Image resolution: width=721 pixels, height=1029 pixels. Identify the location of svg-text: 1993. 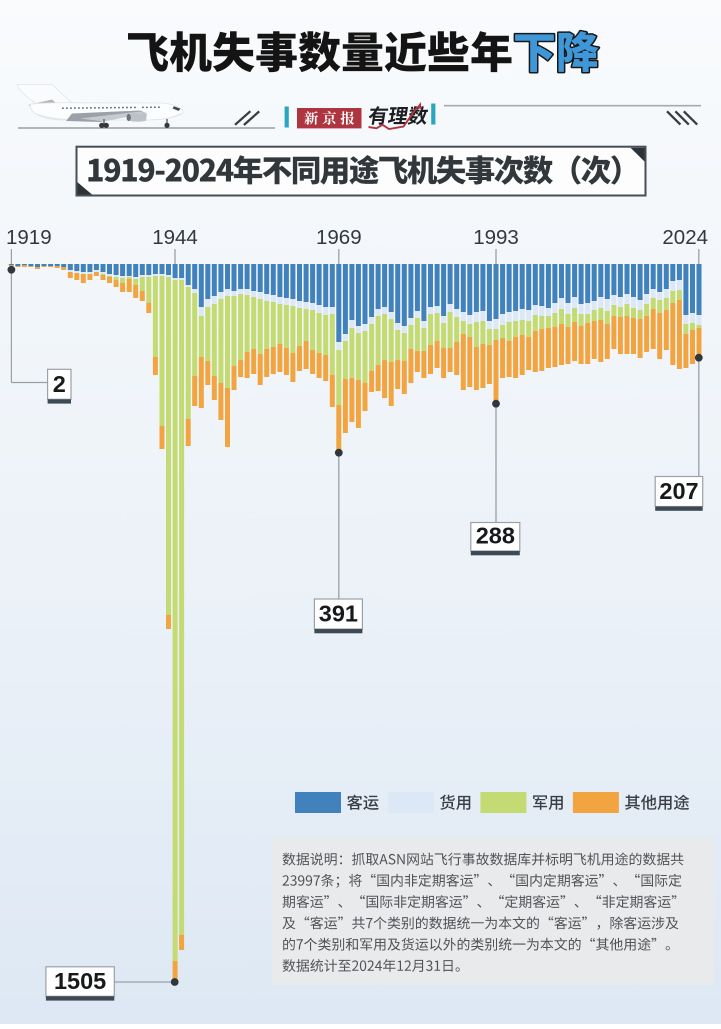
(496, 237).